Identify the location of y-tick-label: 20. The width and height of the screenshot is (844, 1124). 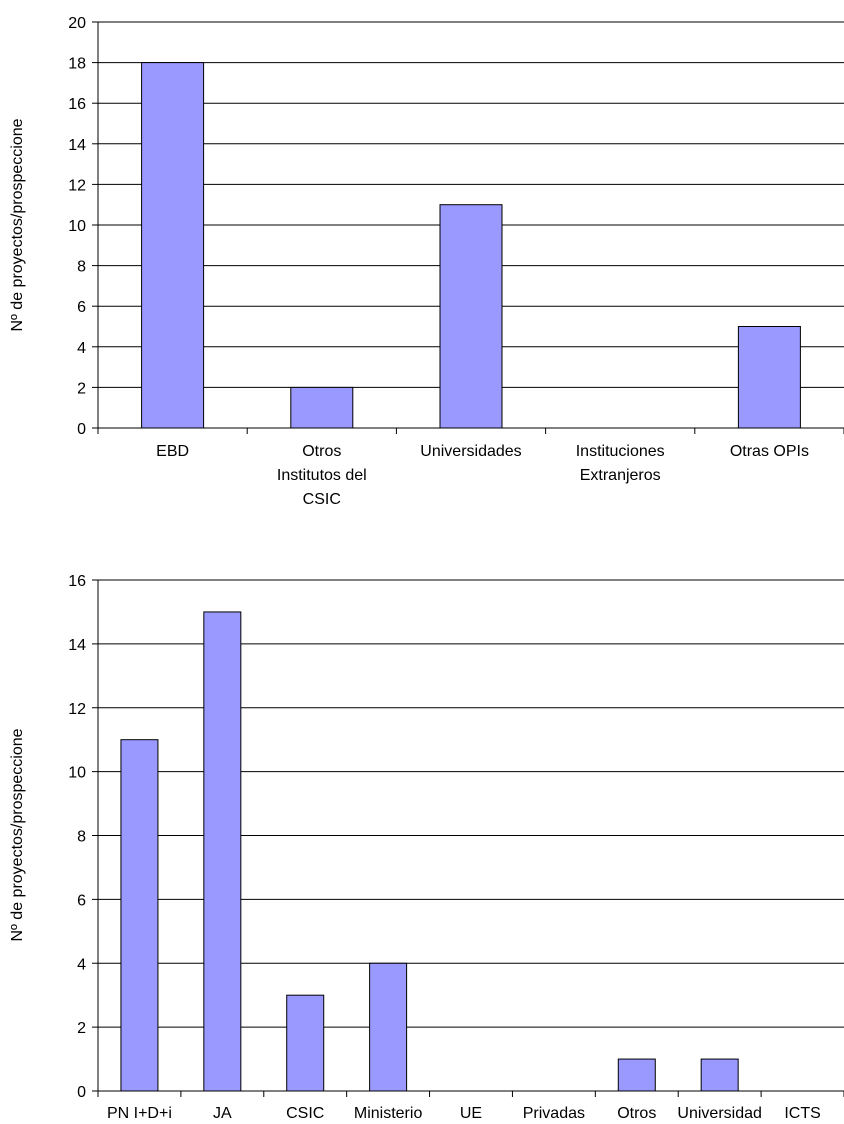
(77, 23).